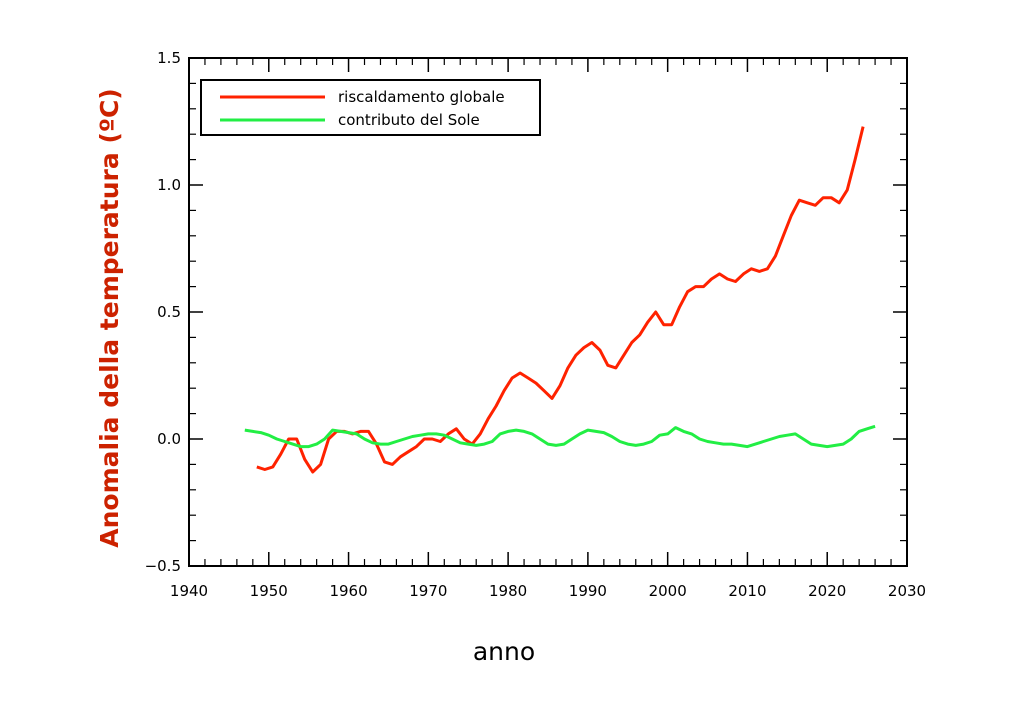  I want to click on legend-box, so click(370, 107).